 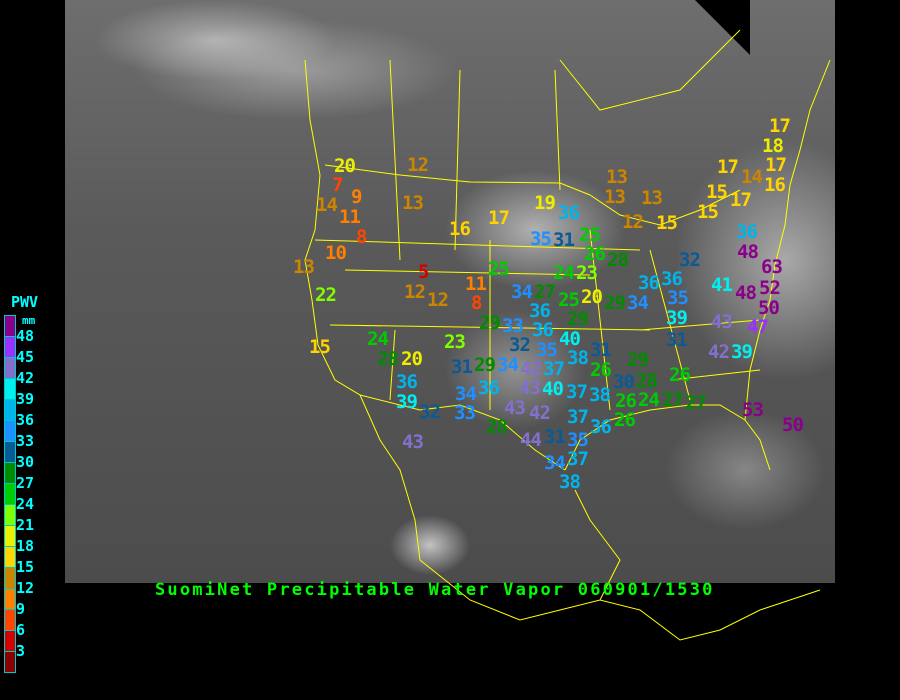 What do you see at coordinates (356, 197) in the screenshot?
I see `pwv-station-value: 9` at bounding box center [356, 197].